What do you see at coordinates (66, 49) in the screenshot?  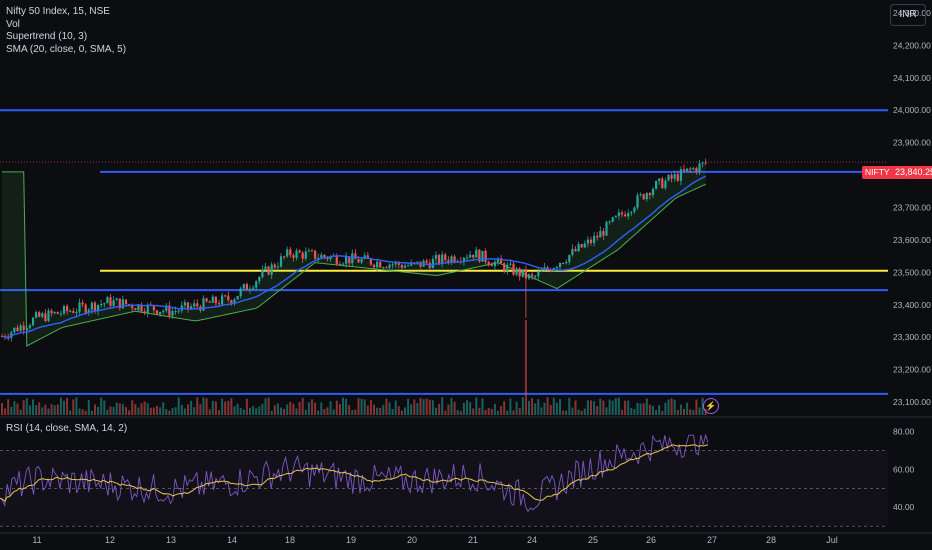 I see `sma-label: SMA (20, close, 0, SMA, 5)` at bounding box center [66, 49].